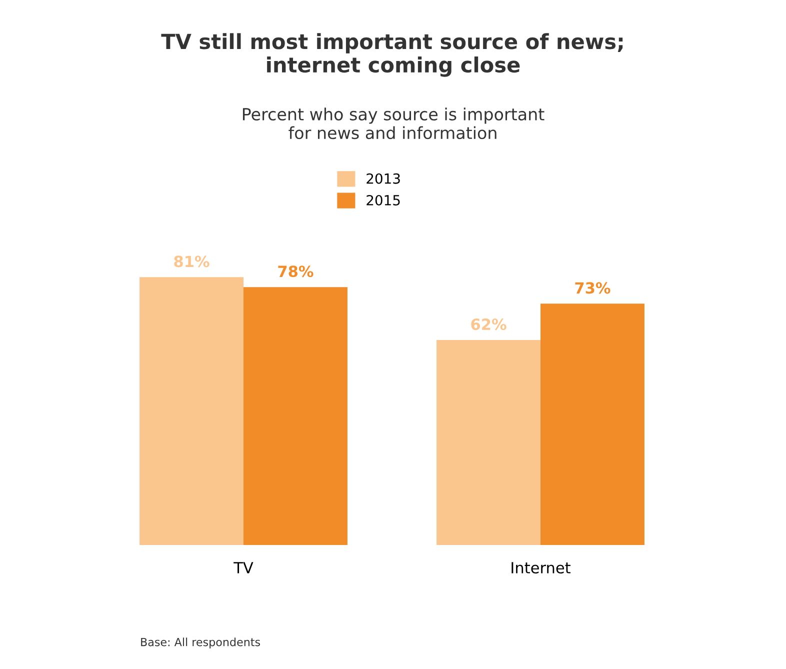 The image size is (786, 669). What do you see at coordinates (541, 568) in the screenshot?
I see `x-tick-label: Internet` at bounding box center [541, 568].